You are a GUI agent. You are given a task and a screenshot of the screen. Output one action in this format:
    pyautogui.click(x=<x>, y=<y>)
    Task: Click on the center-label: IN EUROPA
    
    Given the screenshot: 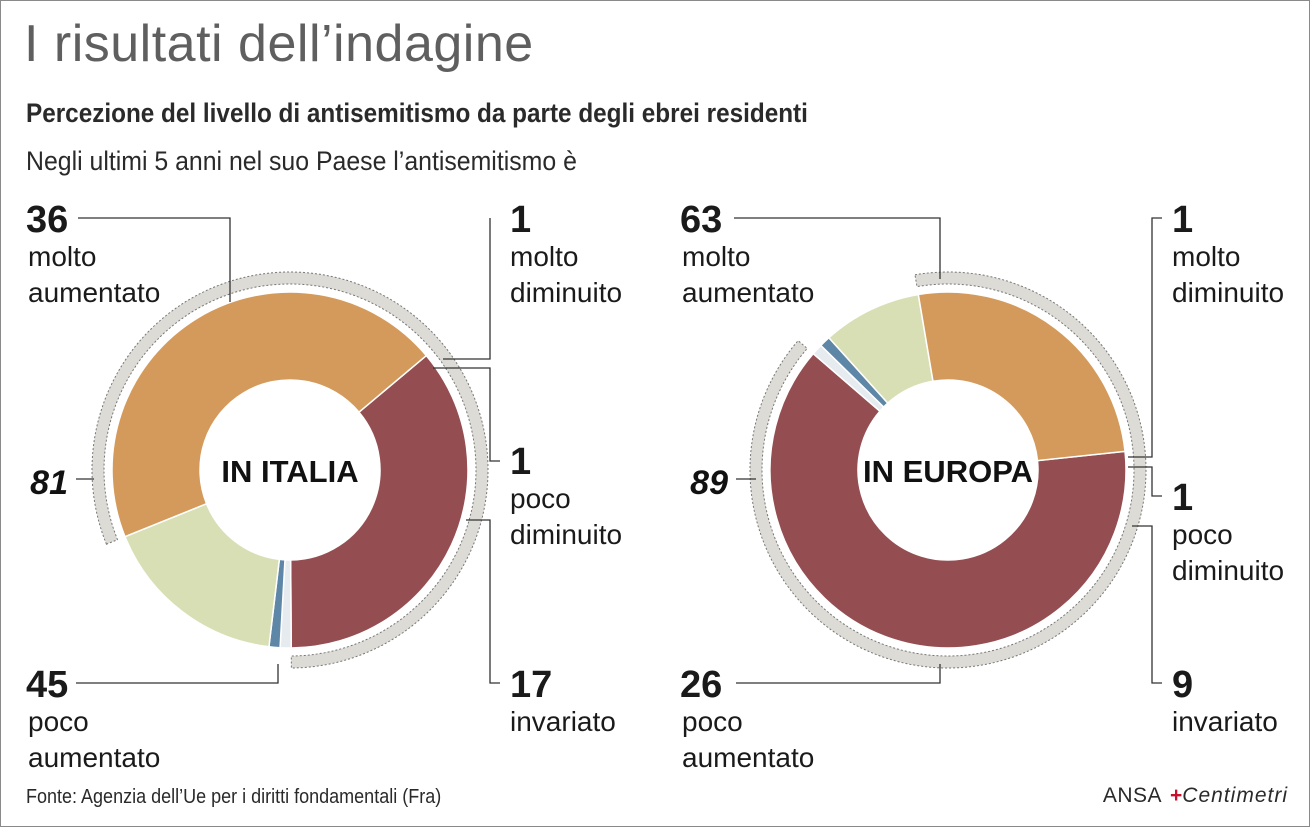 What is the action you would take?
    pyautogui.click(x=948, y=471)
    